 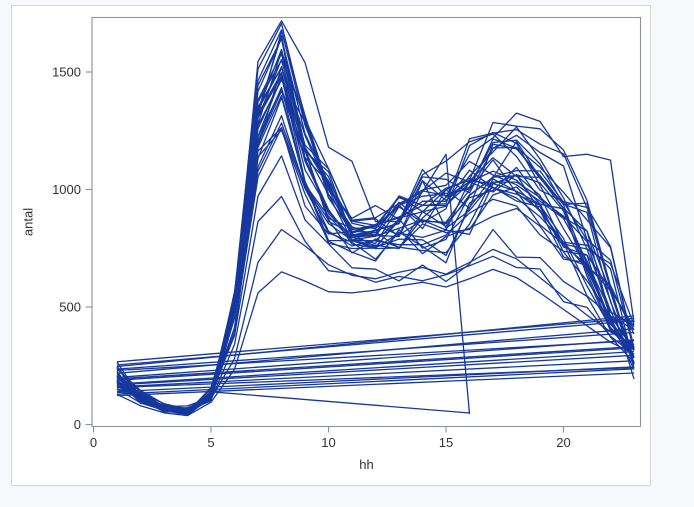 What do you see at coordinates (328, 442) in the screenshot?
I see `svg-text: 10` at bounding box center [328, 442].